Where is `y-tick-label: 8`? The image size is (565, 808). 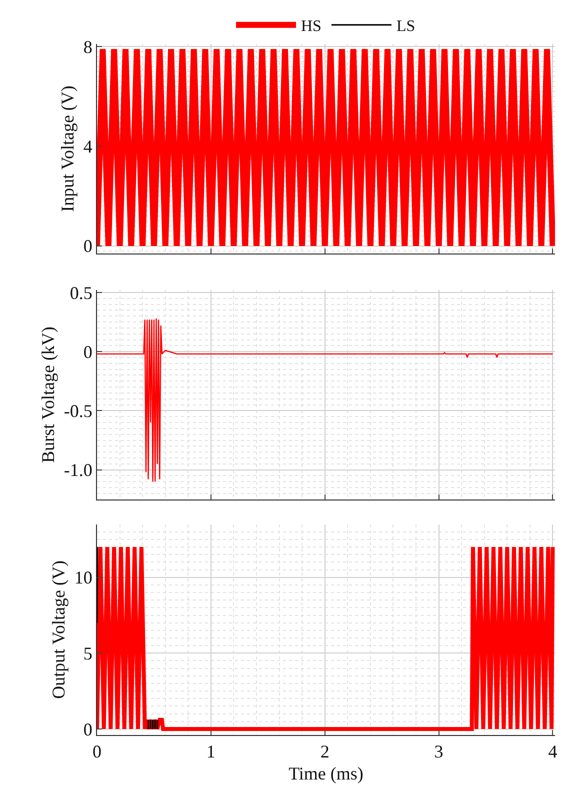 y-tick-label: 8 is located at coordinates (87, 46).